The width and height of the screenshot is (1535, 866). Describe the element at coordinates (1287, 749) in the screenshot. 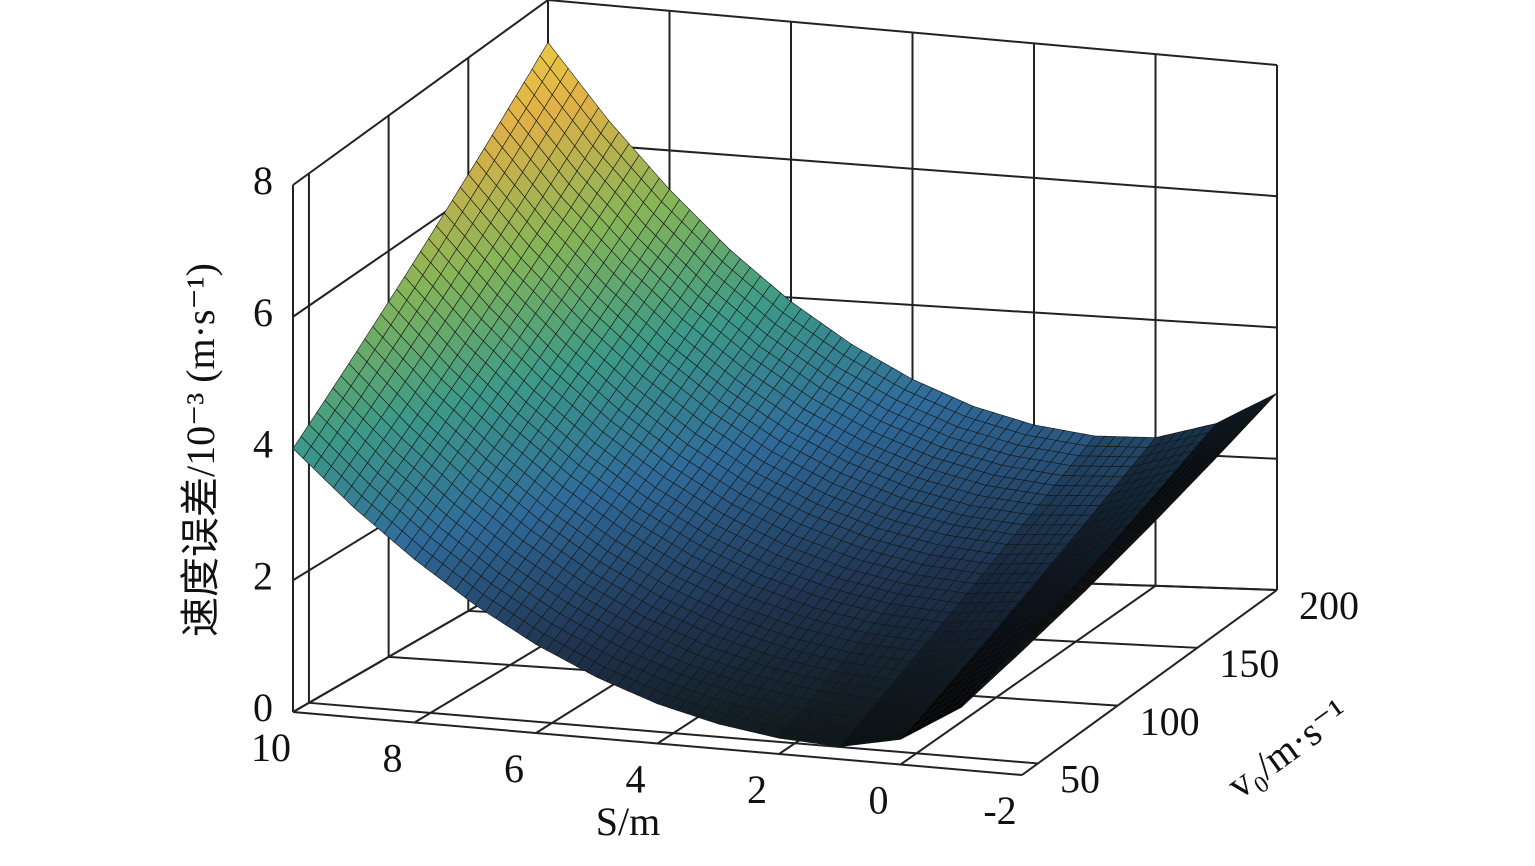

I see `y-axis-label: v₀/m·s⁻¹` at that location.